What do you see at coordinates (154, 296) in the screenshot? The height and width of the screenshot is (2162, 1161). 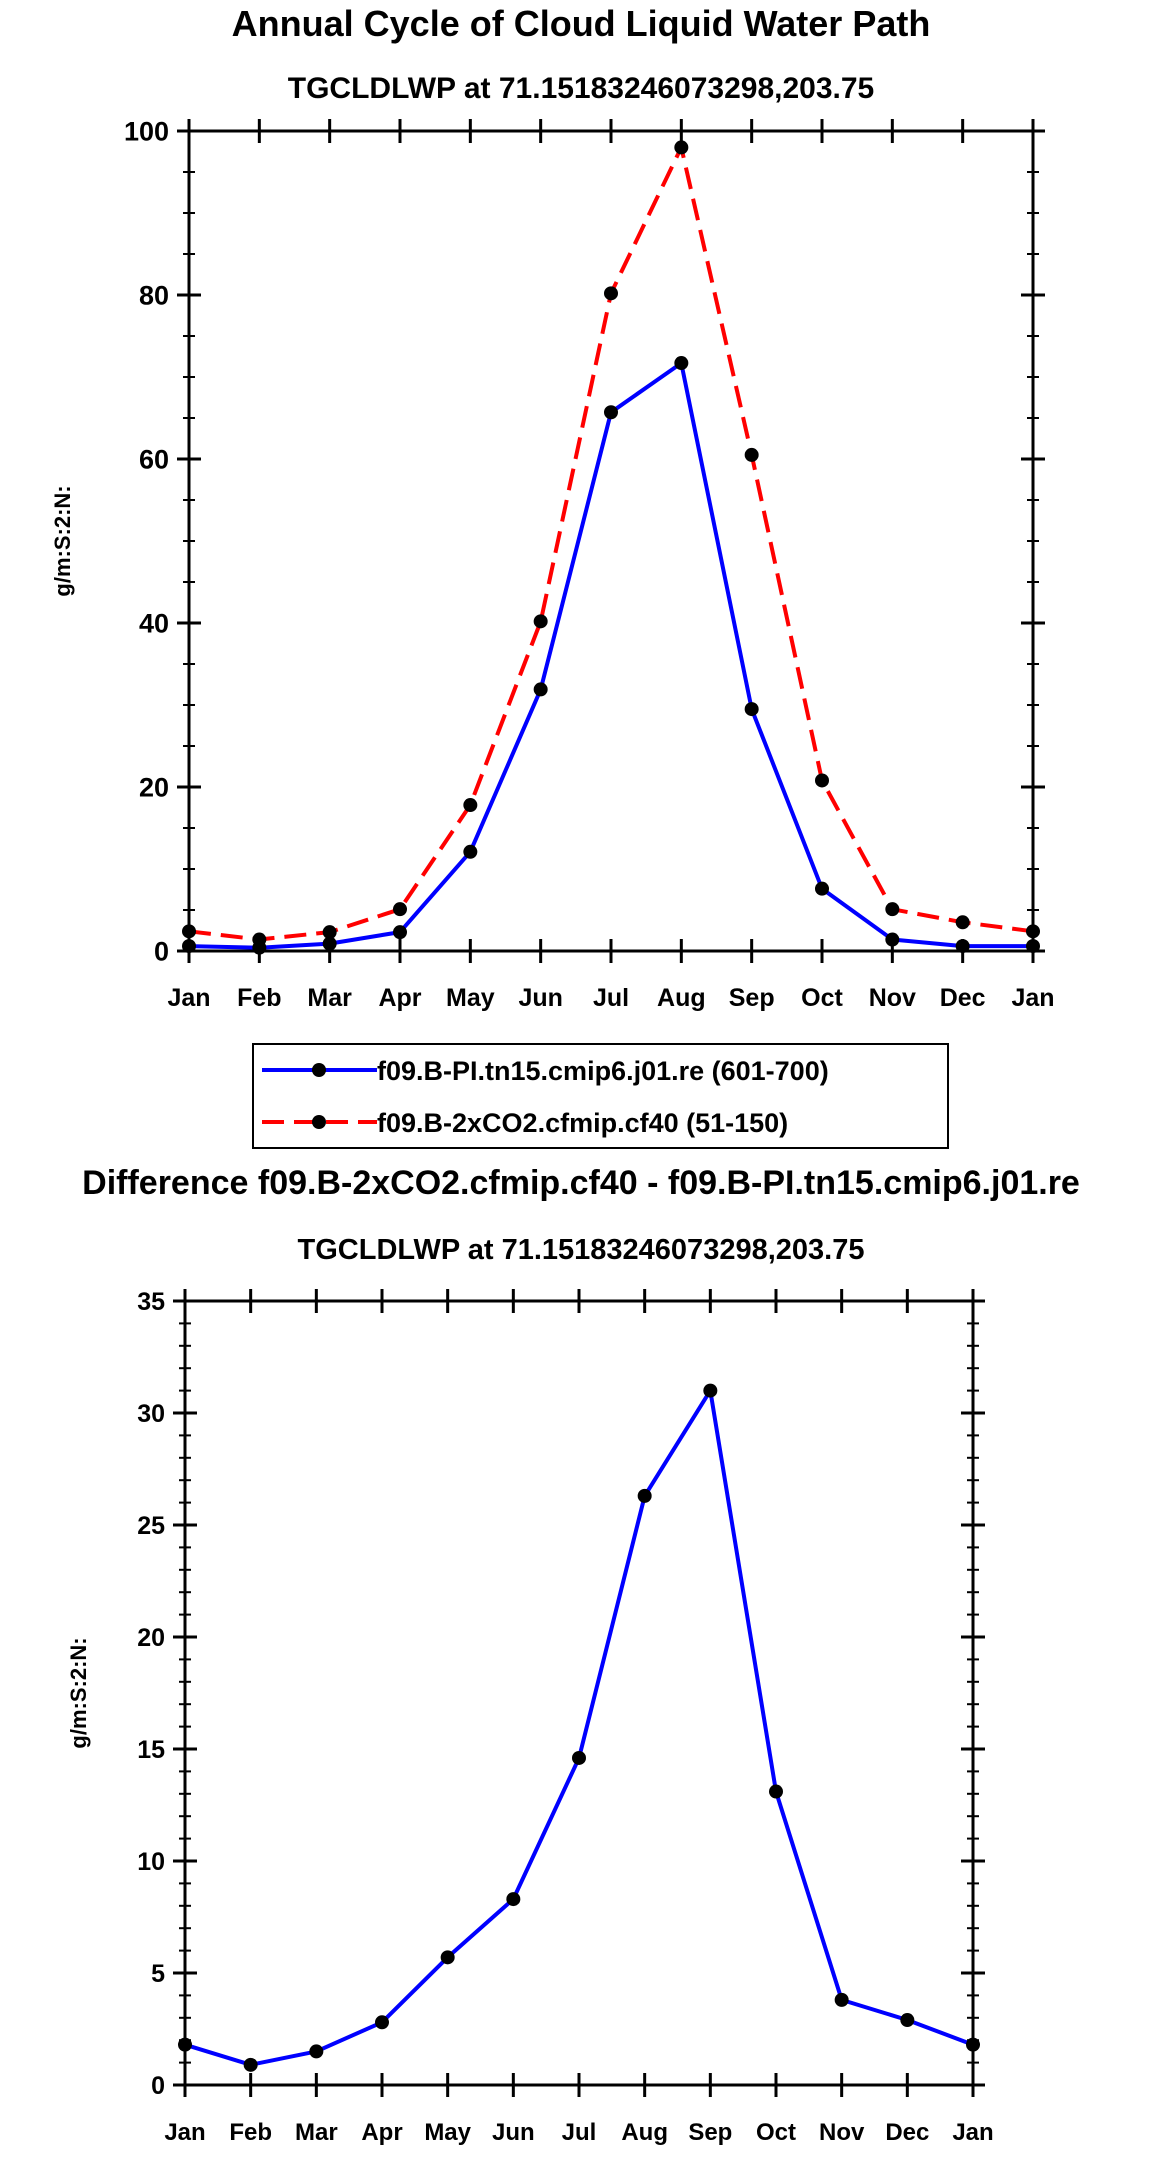 I see `y-tick-label: 80` at bounding box center [154, 296].